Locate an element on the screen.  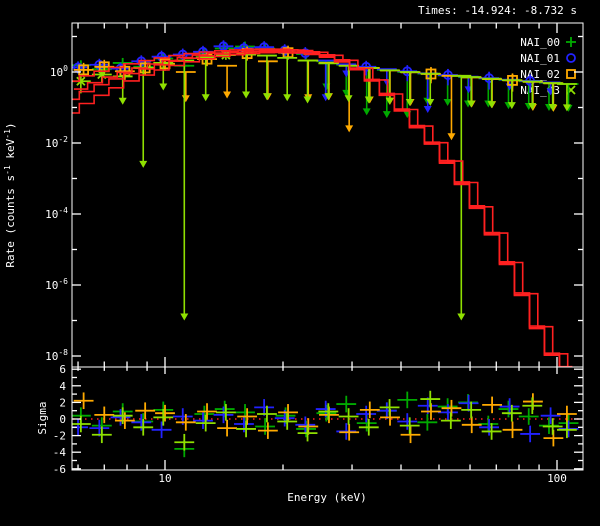
sigma-tick-label: 0 is located at coordinates (62, 419).